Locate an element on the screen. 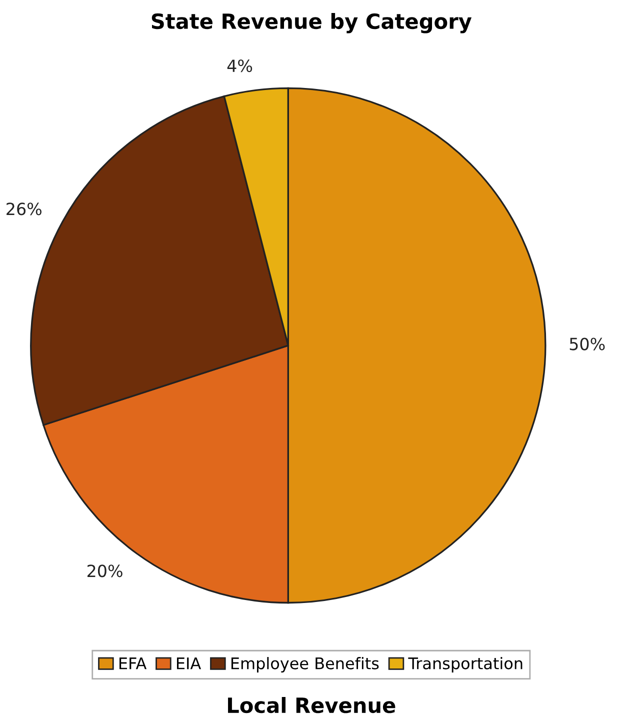  legend-label: Transportation is located at coordinates (465, 664).